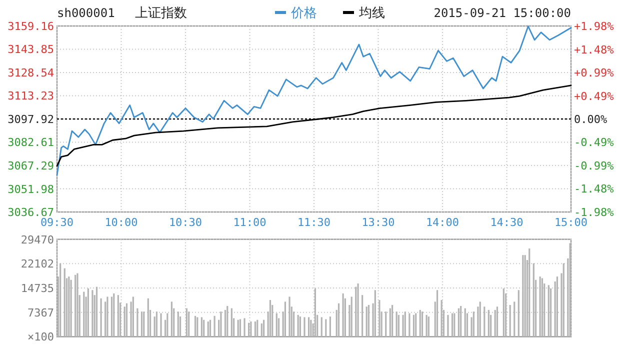 The width and height of the screenshot is (640, 360). What do you see at coordinates (378, 222) in the screenshot?
I see `x-tick-label: 13:30` at bounding box center [378, 222].